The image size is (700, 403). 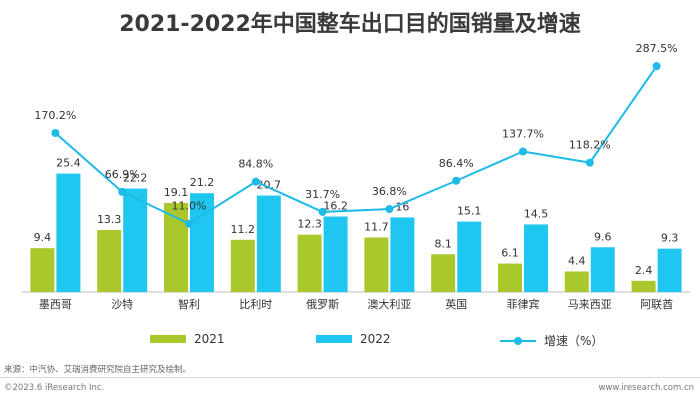 What do you see at coordinates (335, 206) in the screenshot?
I see `bar-label-2022-4: 16.2` at bounding box center [335, 206].